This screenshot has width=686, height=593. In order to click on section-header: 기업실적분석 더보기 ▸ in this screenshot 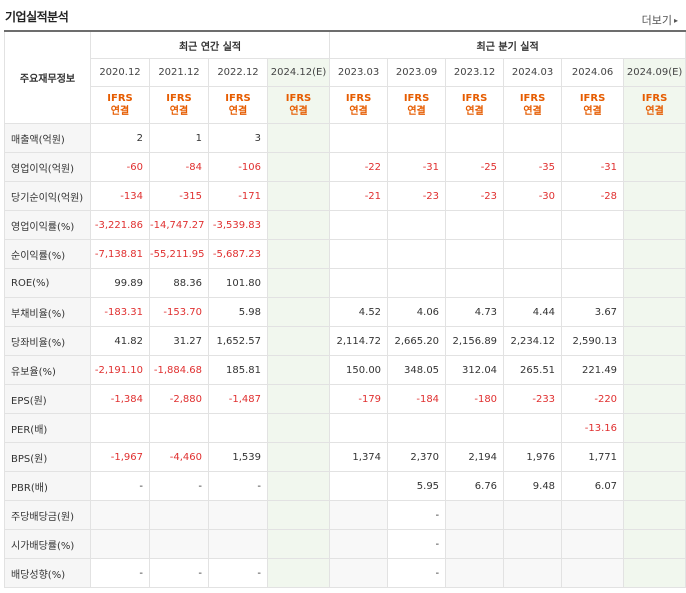, I will do `click(343, 15)`.